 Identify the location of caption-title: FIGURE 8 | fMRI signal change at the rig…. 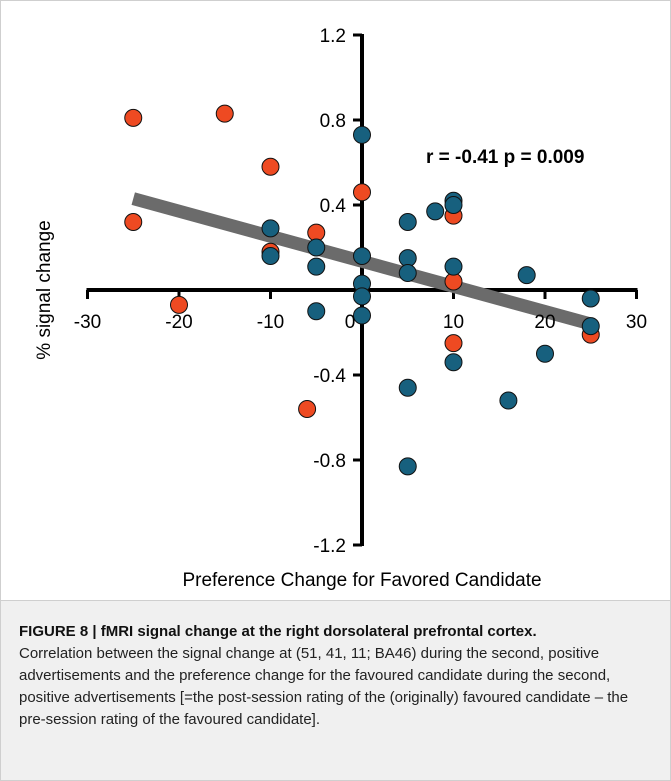
(278, 631).